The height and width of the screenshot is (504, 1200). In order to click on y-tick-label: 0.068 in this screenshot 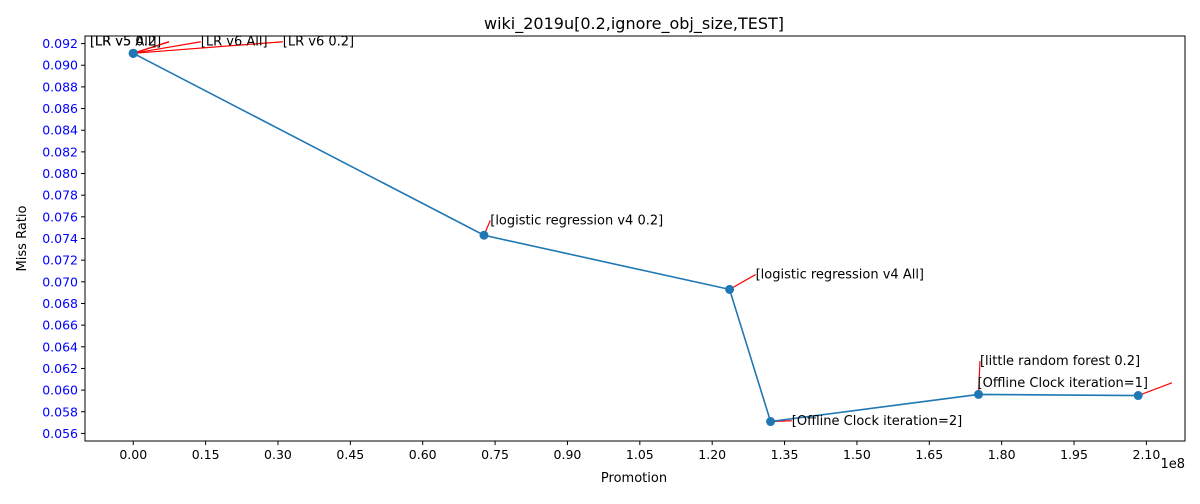, I will do `click(60, 303)`.